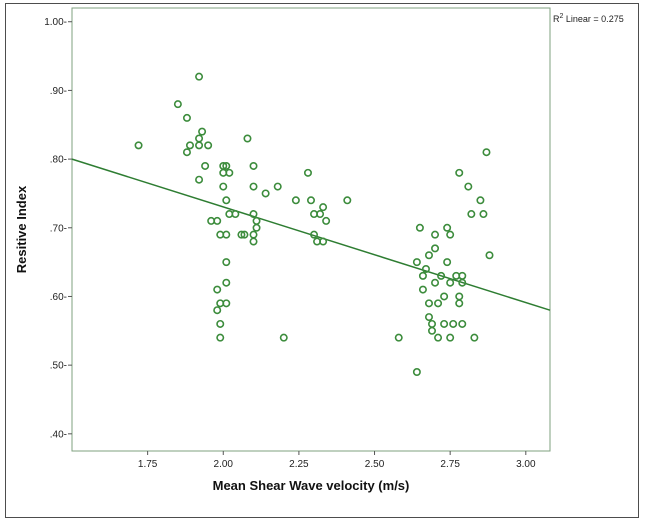 The height and width of the screenshot is (525, 646). What do you see at coordinates (588, 18) in the screenshot?
I see `r2-label: R2 Linear = 0.275` at bounding box center [588, 18].